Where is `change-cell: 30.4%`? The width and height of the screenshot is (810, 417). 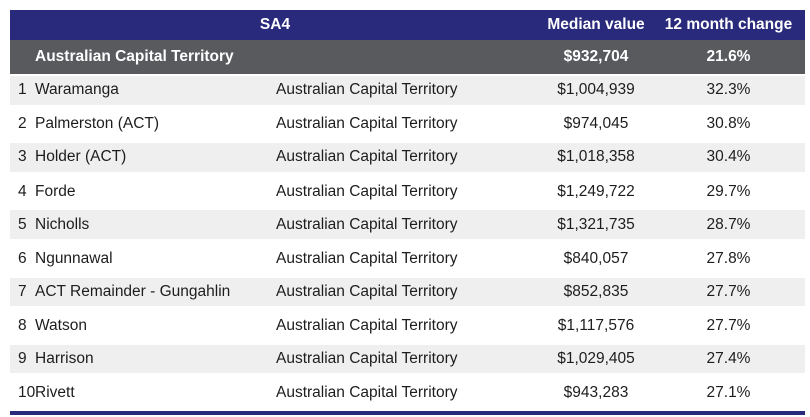 change-cell: 30.4% is located at coordinates (728, 157).